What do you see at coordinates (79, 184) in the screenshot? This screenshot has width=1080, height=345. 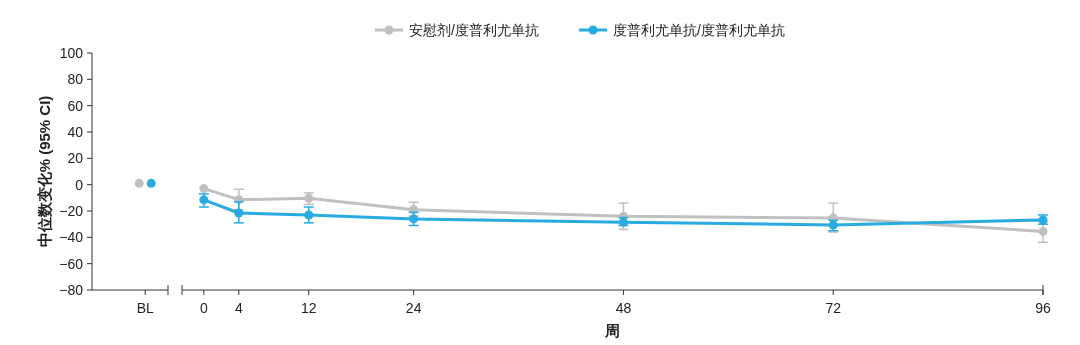 I see `y-tick-label: 0` at bounding box center [79, 184].